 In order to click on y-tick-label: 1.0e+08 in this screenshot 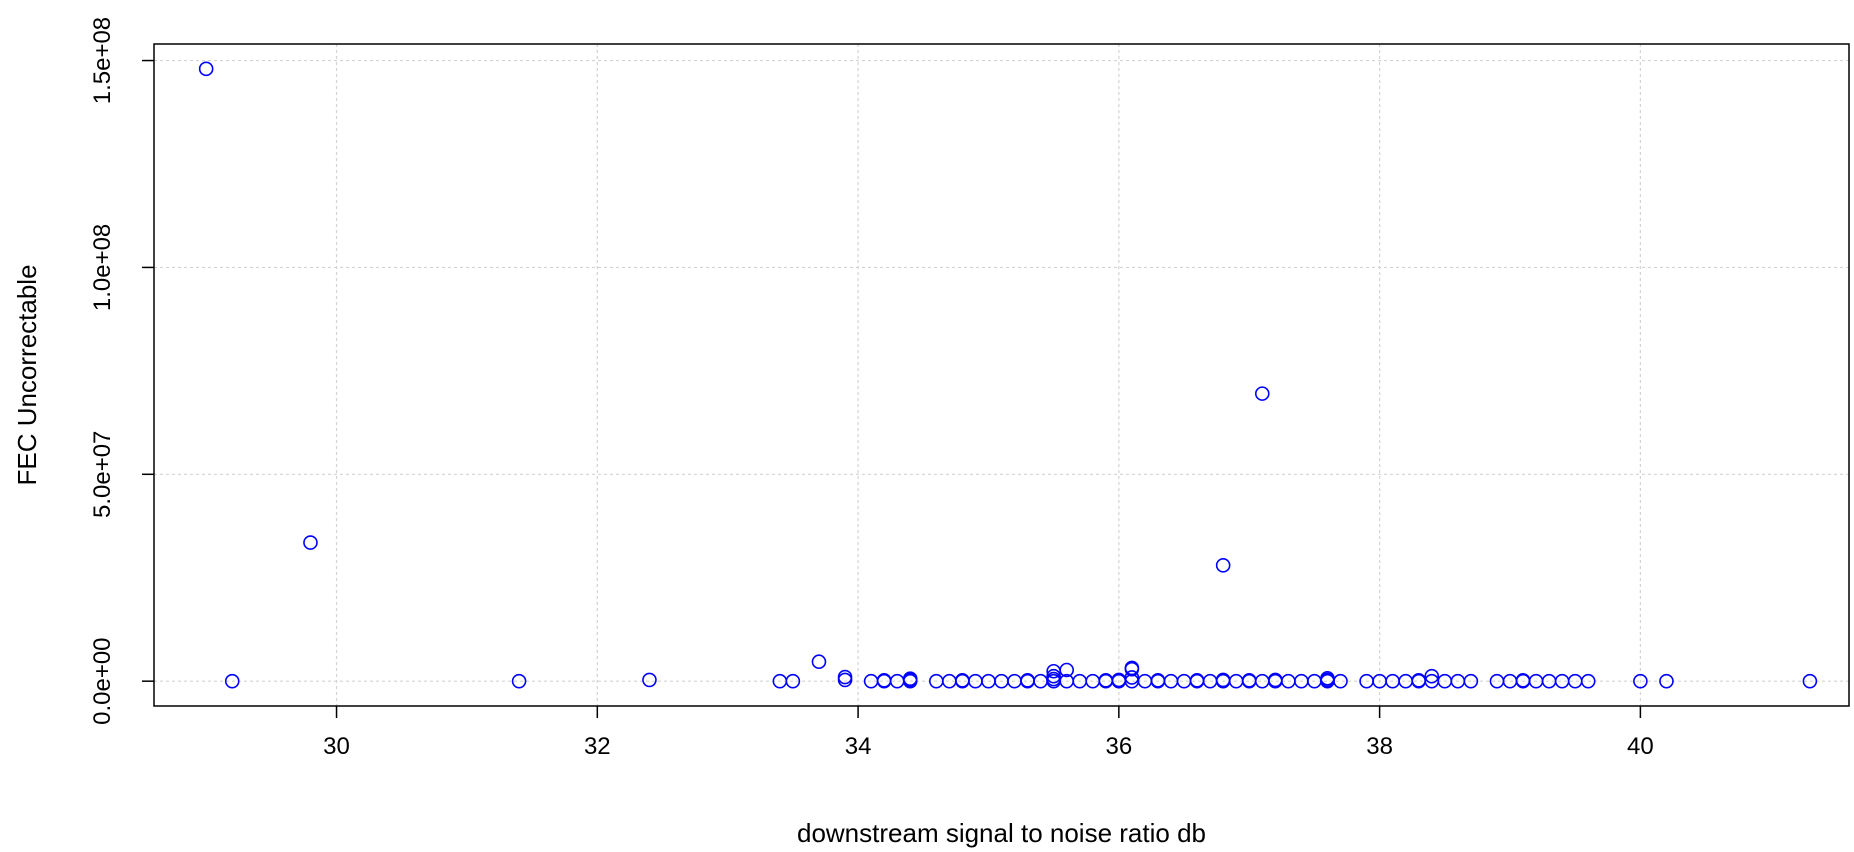, I will do `click(102, 267)`.